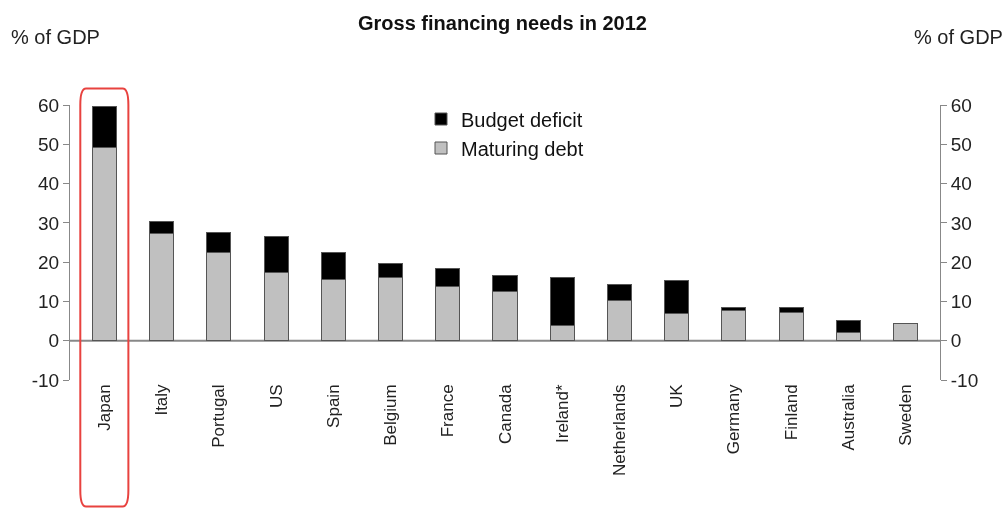  What do you see at coordinates (848, 417) in the screenshot?
I see `x-tick-label: Australia` at bounding box center [848, 417].